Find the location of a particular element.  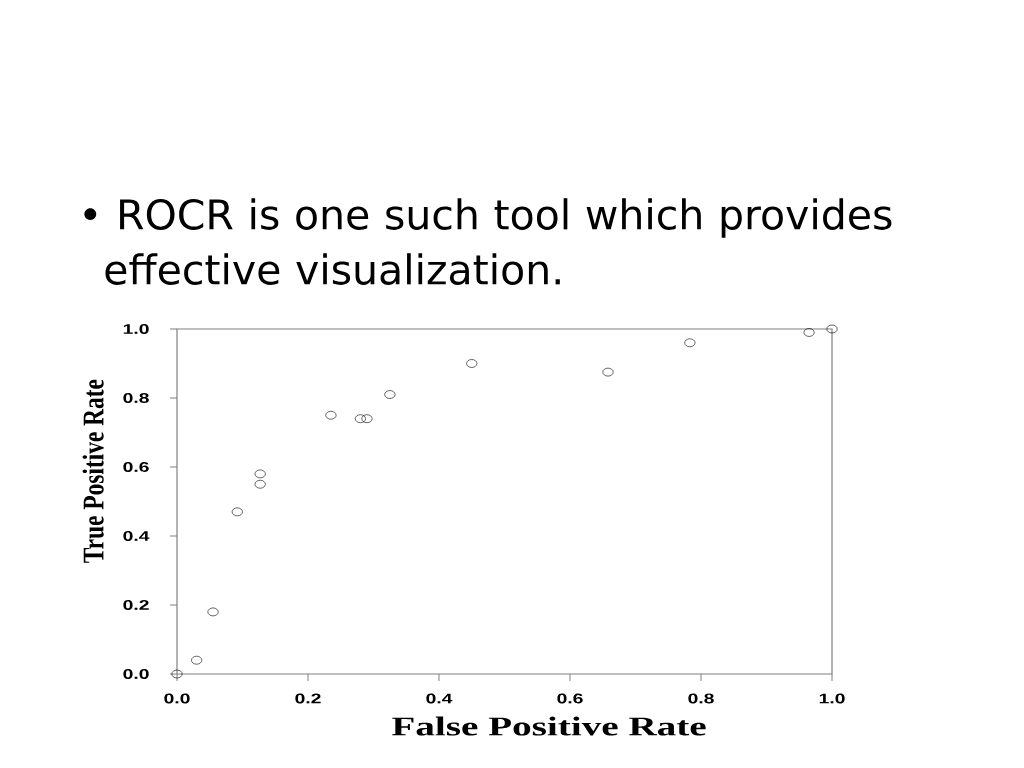

x-axis-title: False Positive Rate is located at coordinates (549, 726).